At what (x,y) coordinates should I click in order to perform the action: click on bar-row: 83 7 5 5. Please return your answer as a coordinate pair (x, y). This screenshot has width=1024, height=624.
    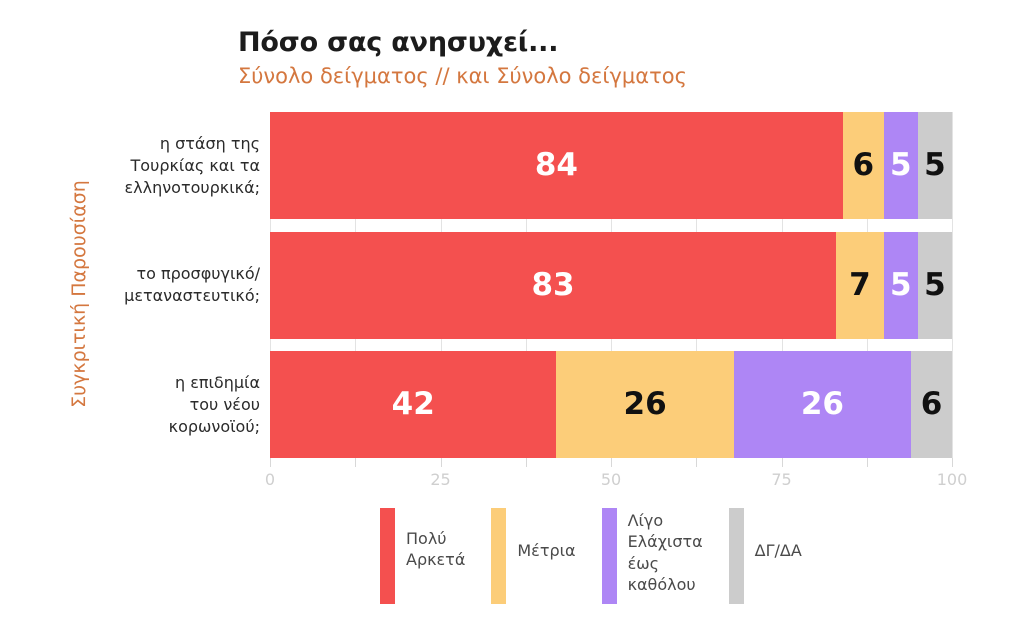
    Looking at the image, I should click on (611, 285).